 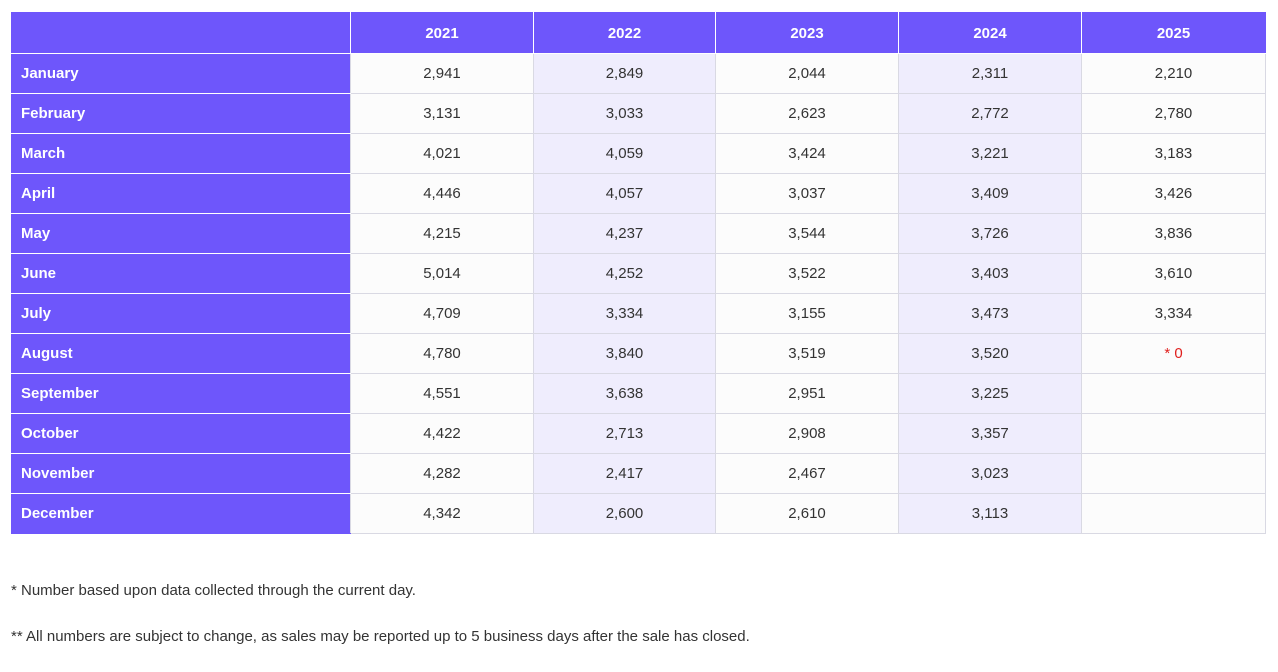 What do you see at coordinates (807, 513) in the screenshot?
I see `table-cell: 2,610` at bounding box center [807, 513].